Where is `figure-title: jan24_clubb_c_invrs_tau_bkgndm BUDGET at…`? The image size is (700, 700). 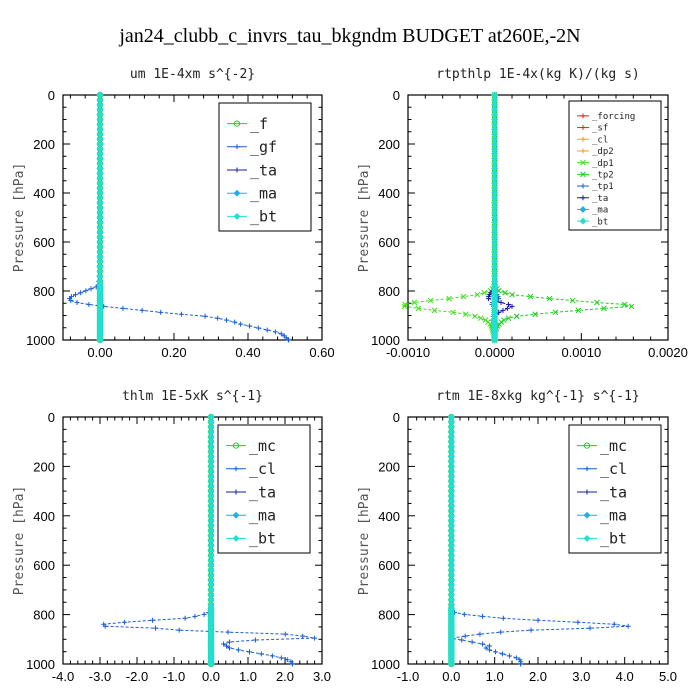 figure-title: jan24_clubb_c_invrs_tau_bkgndm BUDGET at… is located at coordinates (349, 36).